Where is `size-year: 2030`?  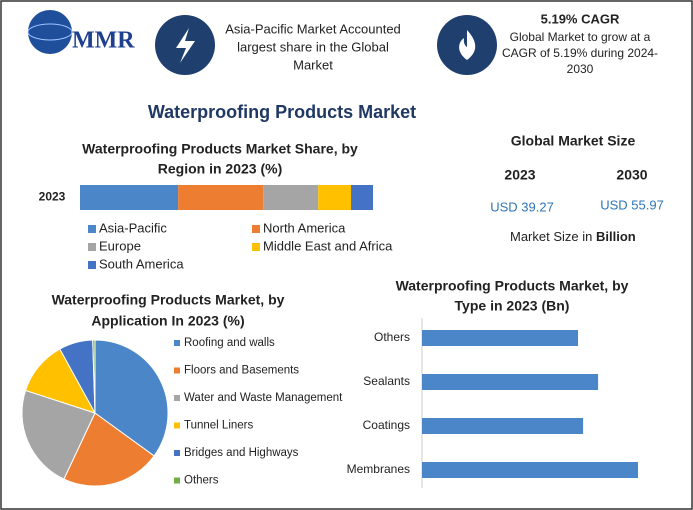 size-year: 2030 is located at coordinates (631, 175).